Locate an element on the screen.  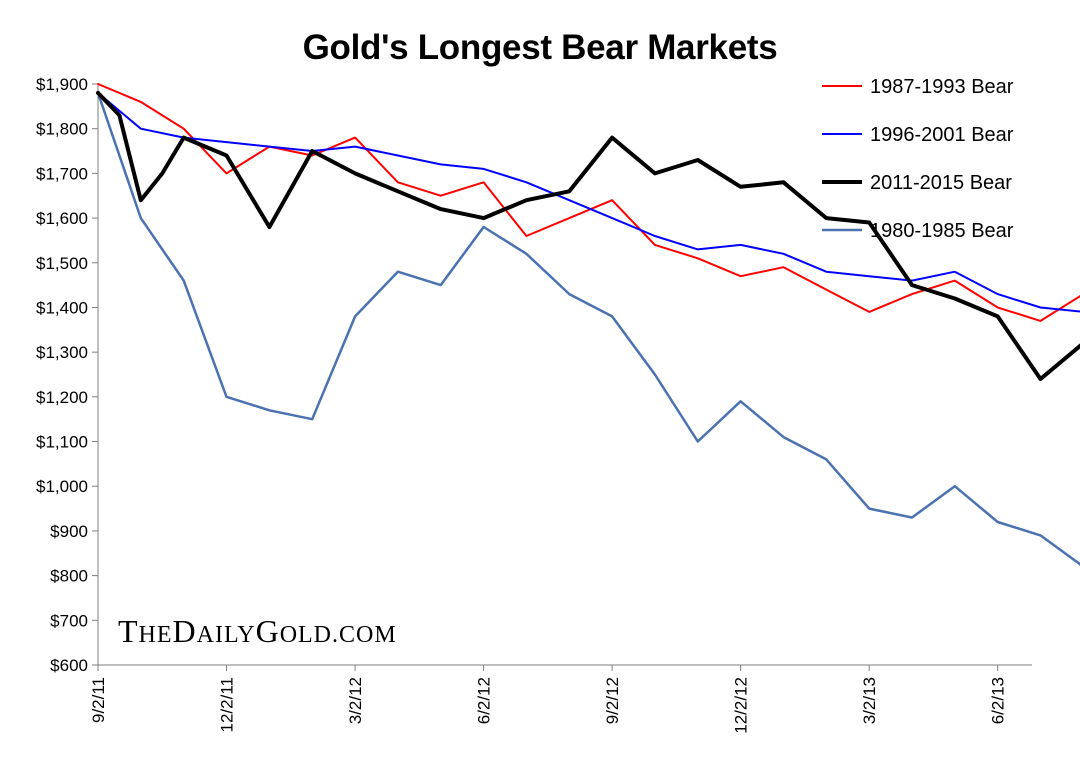
y-tick-label: $1,100 is located at coordinates (62, 442).